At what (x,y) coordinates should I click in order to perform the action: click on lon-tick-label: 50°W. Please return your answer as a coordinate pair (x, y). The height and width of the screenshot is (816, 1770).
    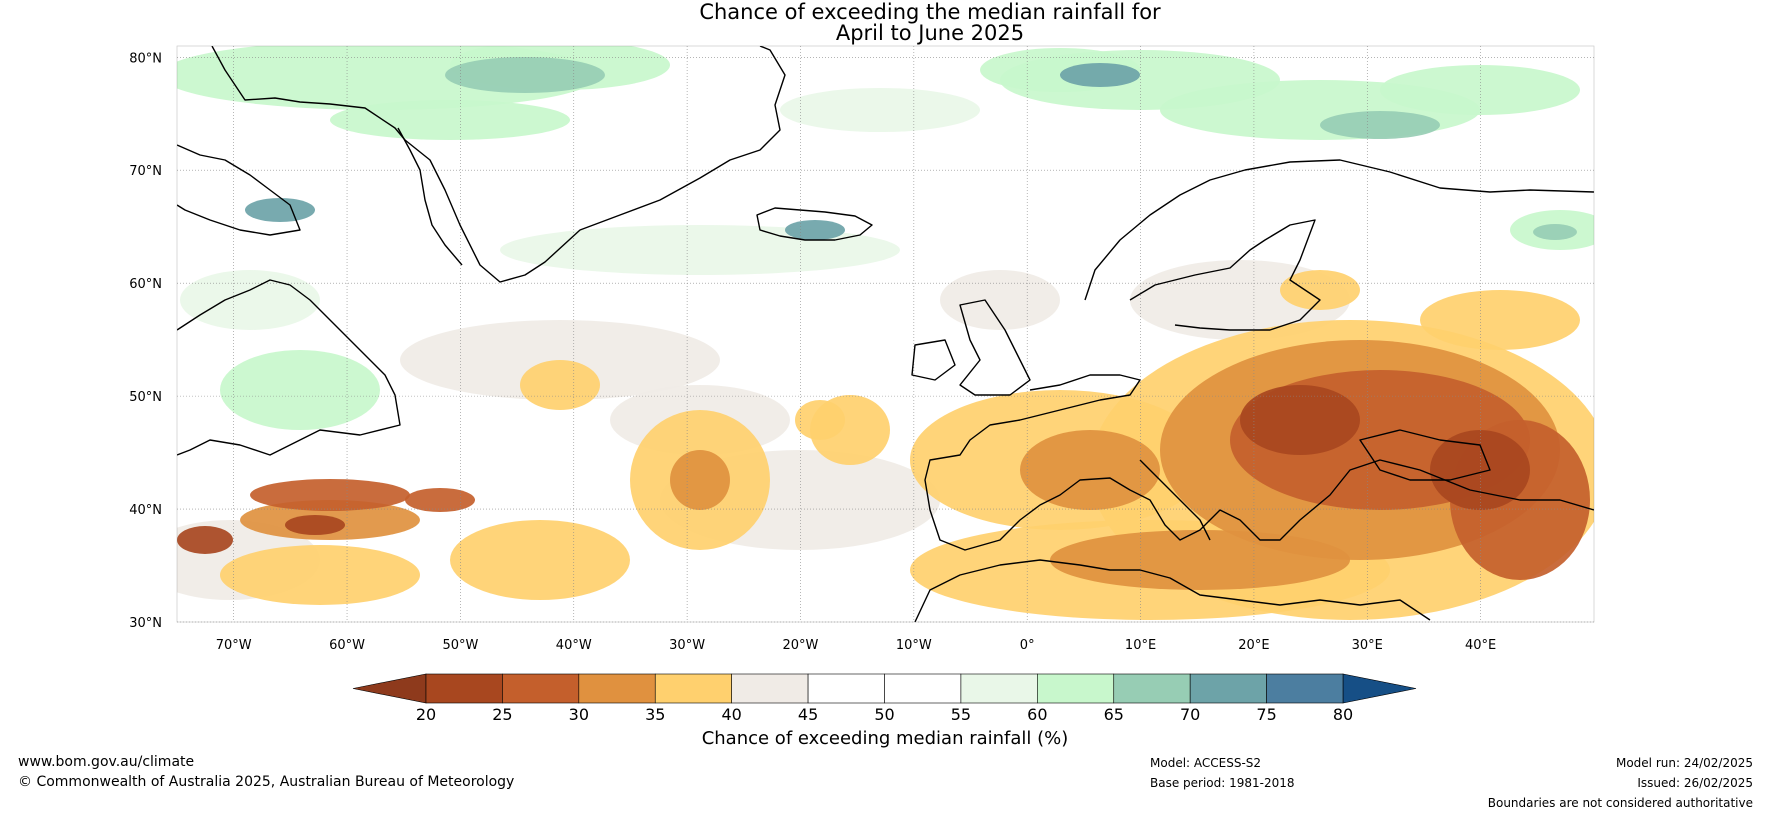
    Looking at the image, I should click on (460, 645).